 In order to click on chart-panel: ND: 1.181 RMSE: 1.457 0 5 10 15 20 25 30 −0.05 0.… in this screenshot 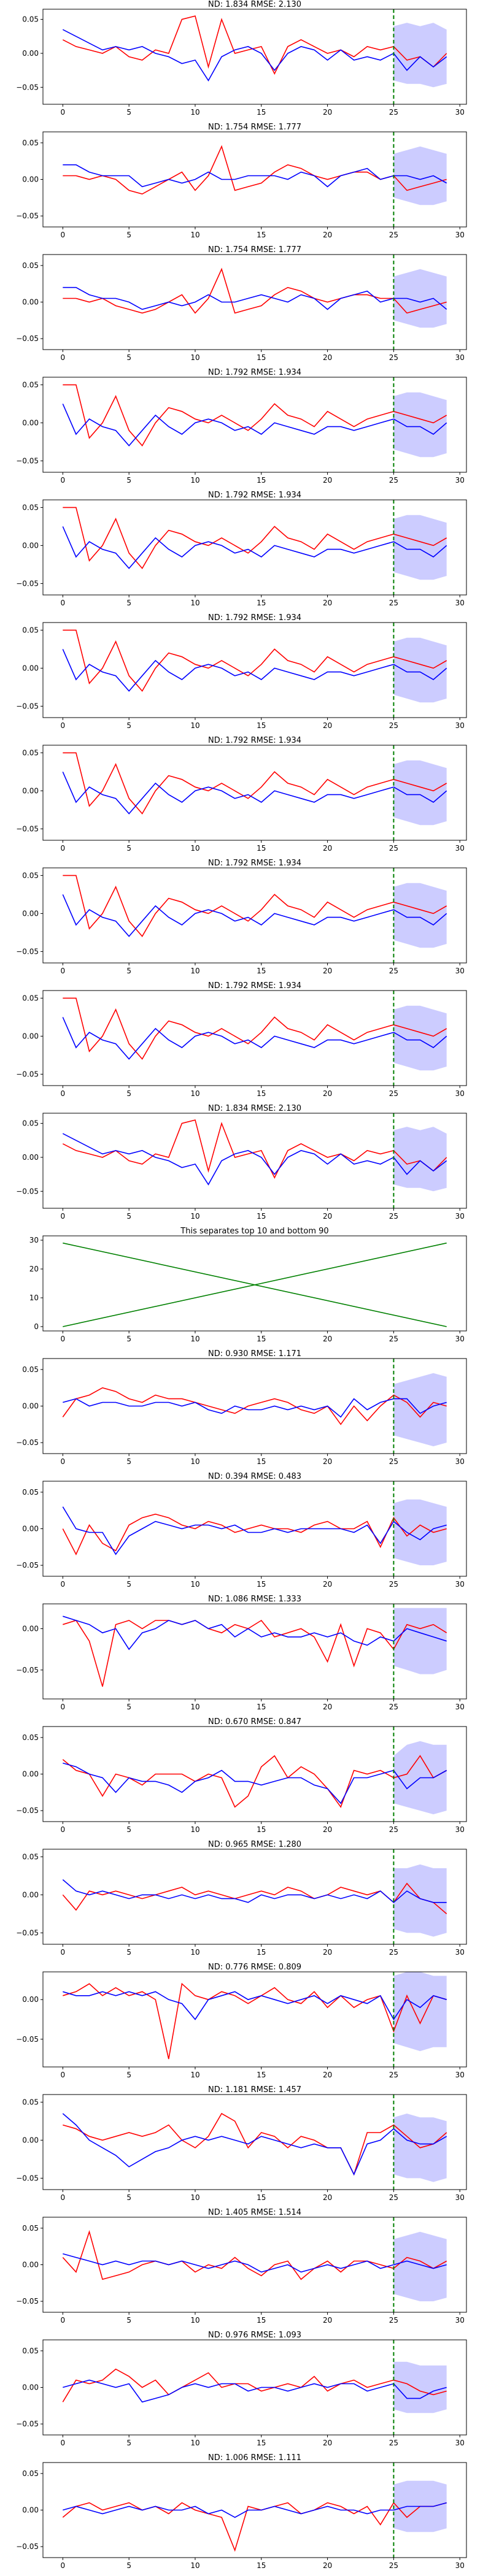, I will do `click(245, 2146)`.